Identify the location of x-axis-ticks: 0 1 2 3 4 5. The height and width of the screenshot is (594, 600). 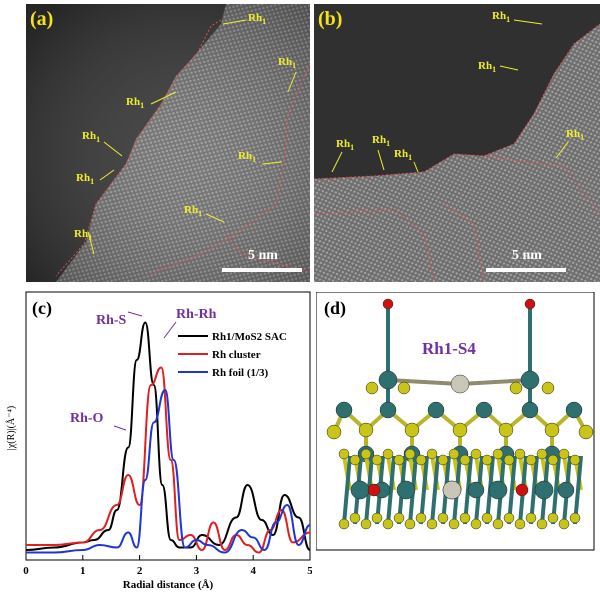
(167, 566).